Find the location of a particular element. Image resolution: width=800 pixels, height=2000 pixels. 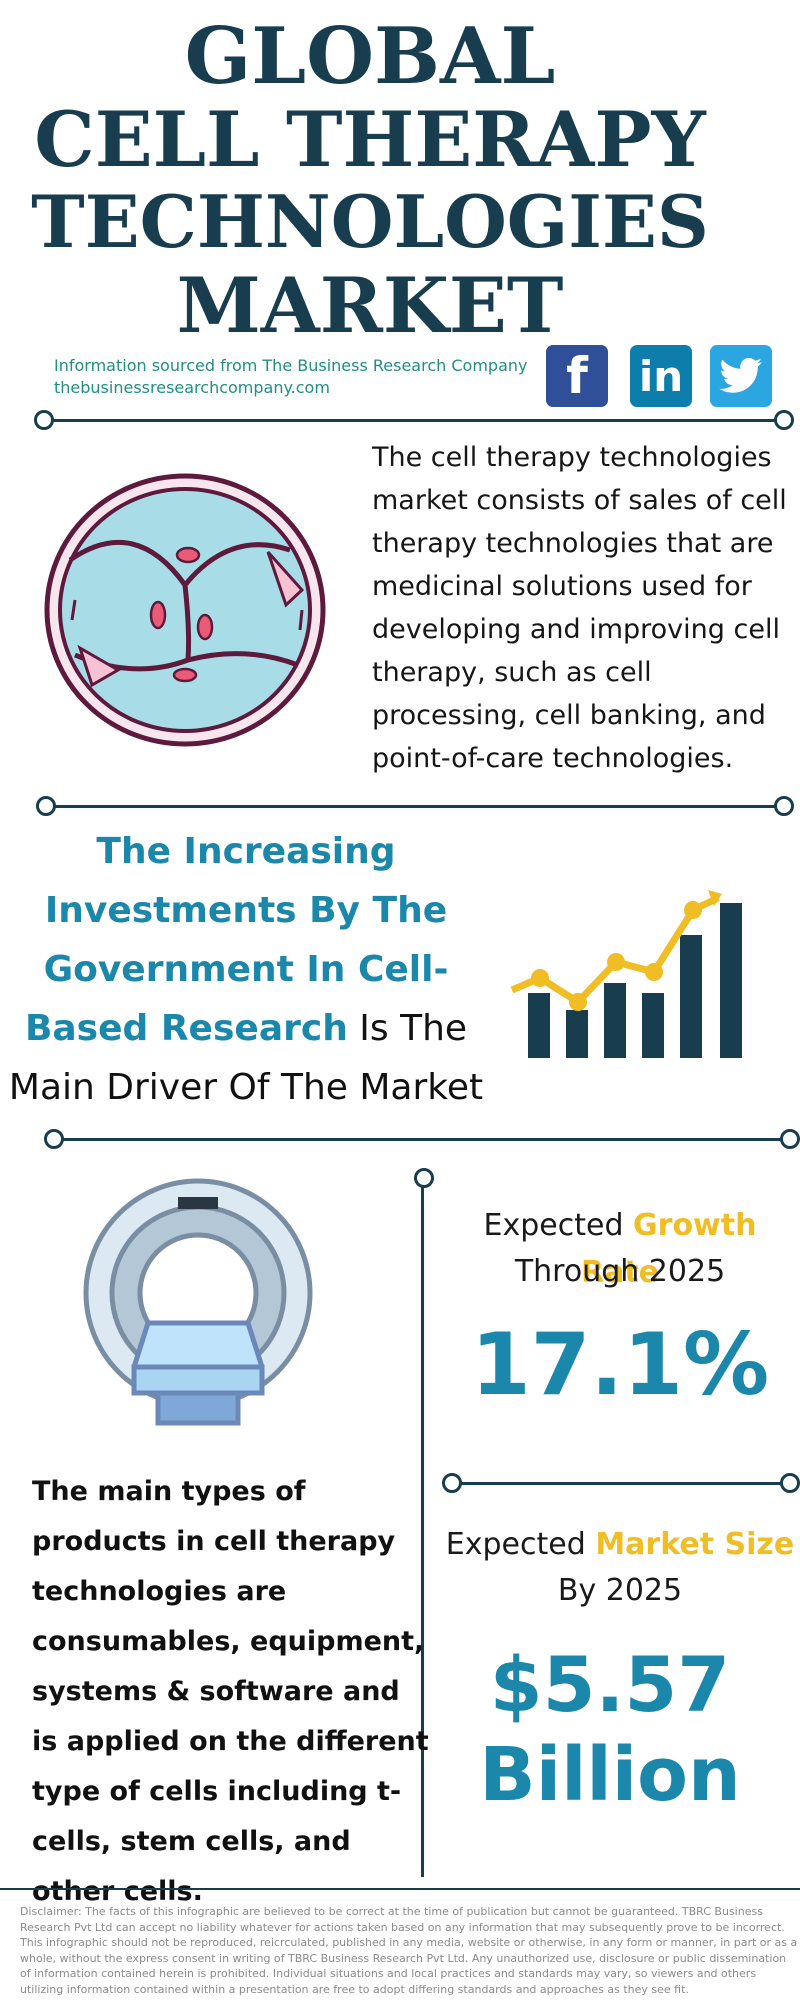

market-size-value: $5.57 is located at coordinates (610, 1684).